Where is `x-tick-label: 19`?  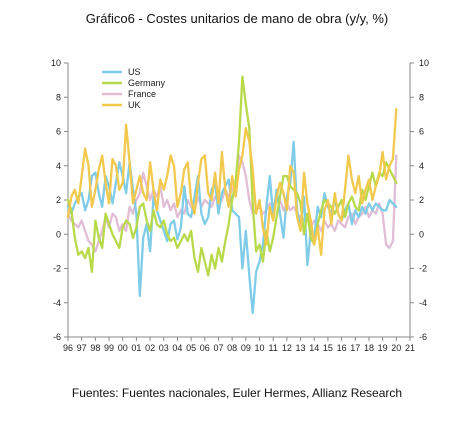 x-tick-label: 19 is located at coordinates (383, 348).